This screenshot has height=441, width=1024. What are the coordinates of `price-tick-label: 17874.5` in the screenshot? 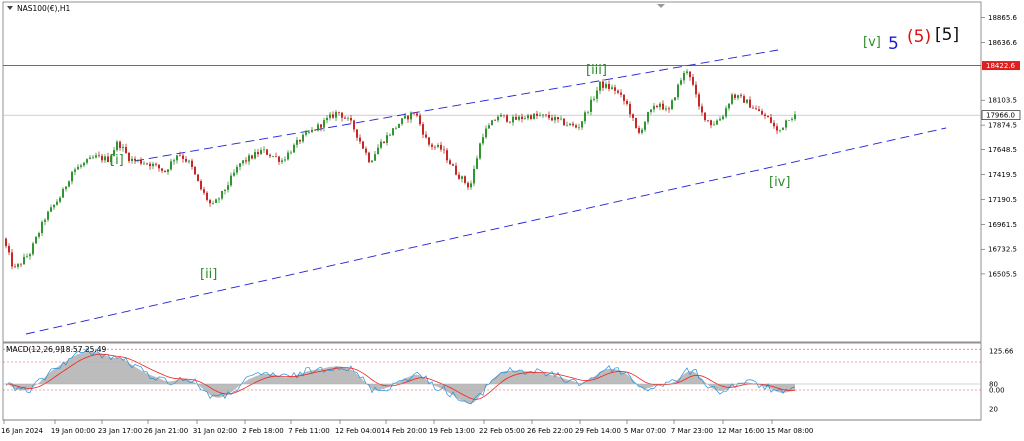 It's located at (1002, 126).